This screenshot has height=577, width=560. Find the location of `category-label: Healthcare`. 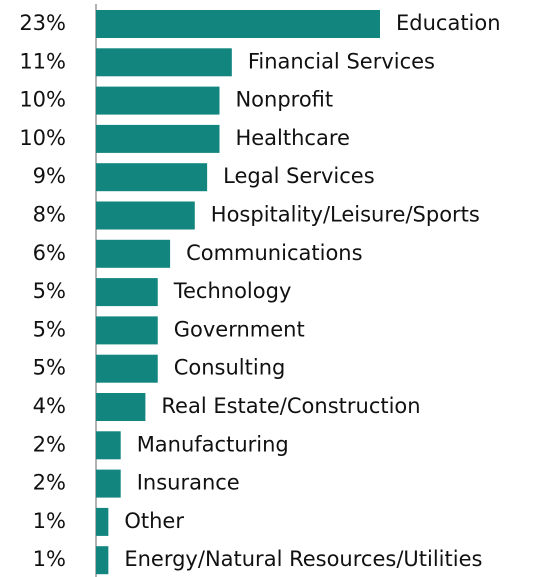

category-label: Healthcare is located at coordinates (292, 138).